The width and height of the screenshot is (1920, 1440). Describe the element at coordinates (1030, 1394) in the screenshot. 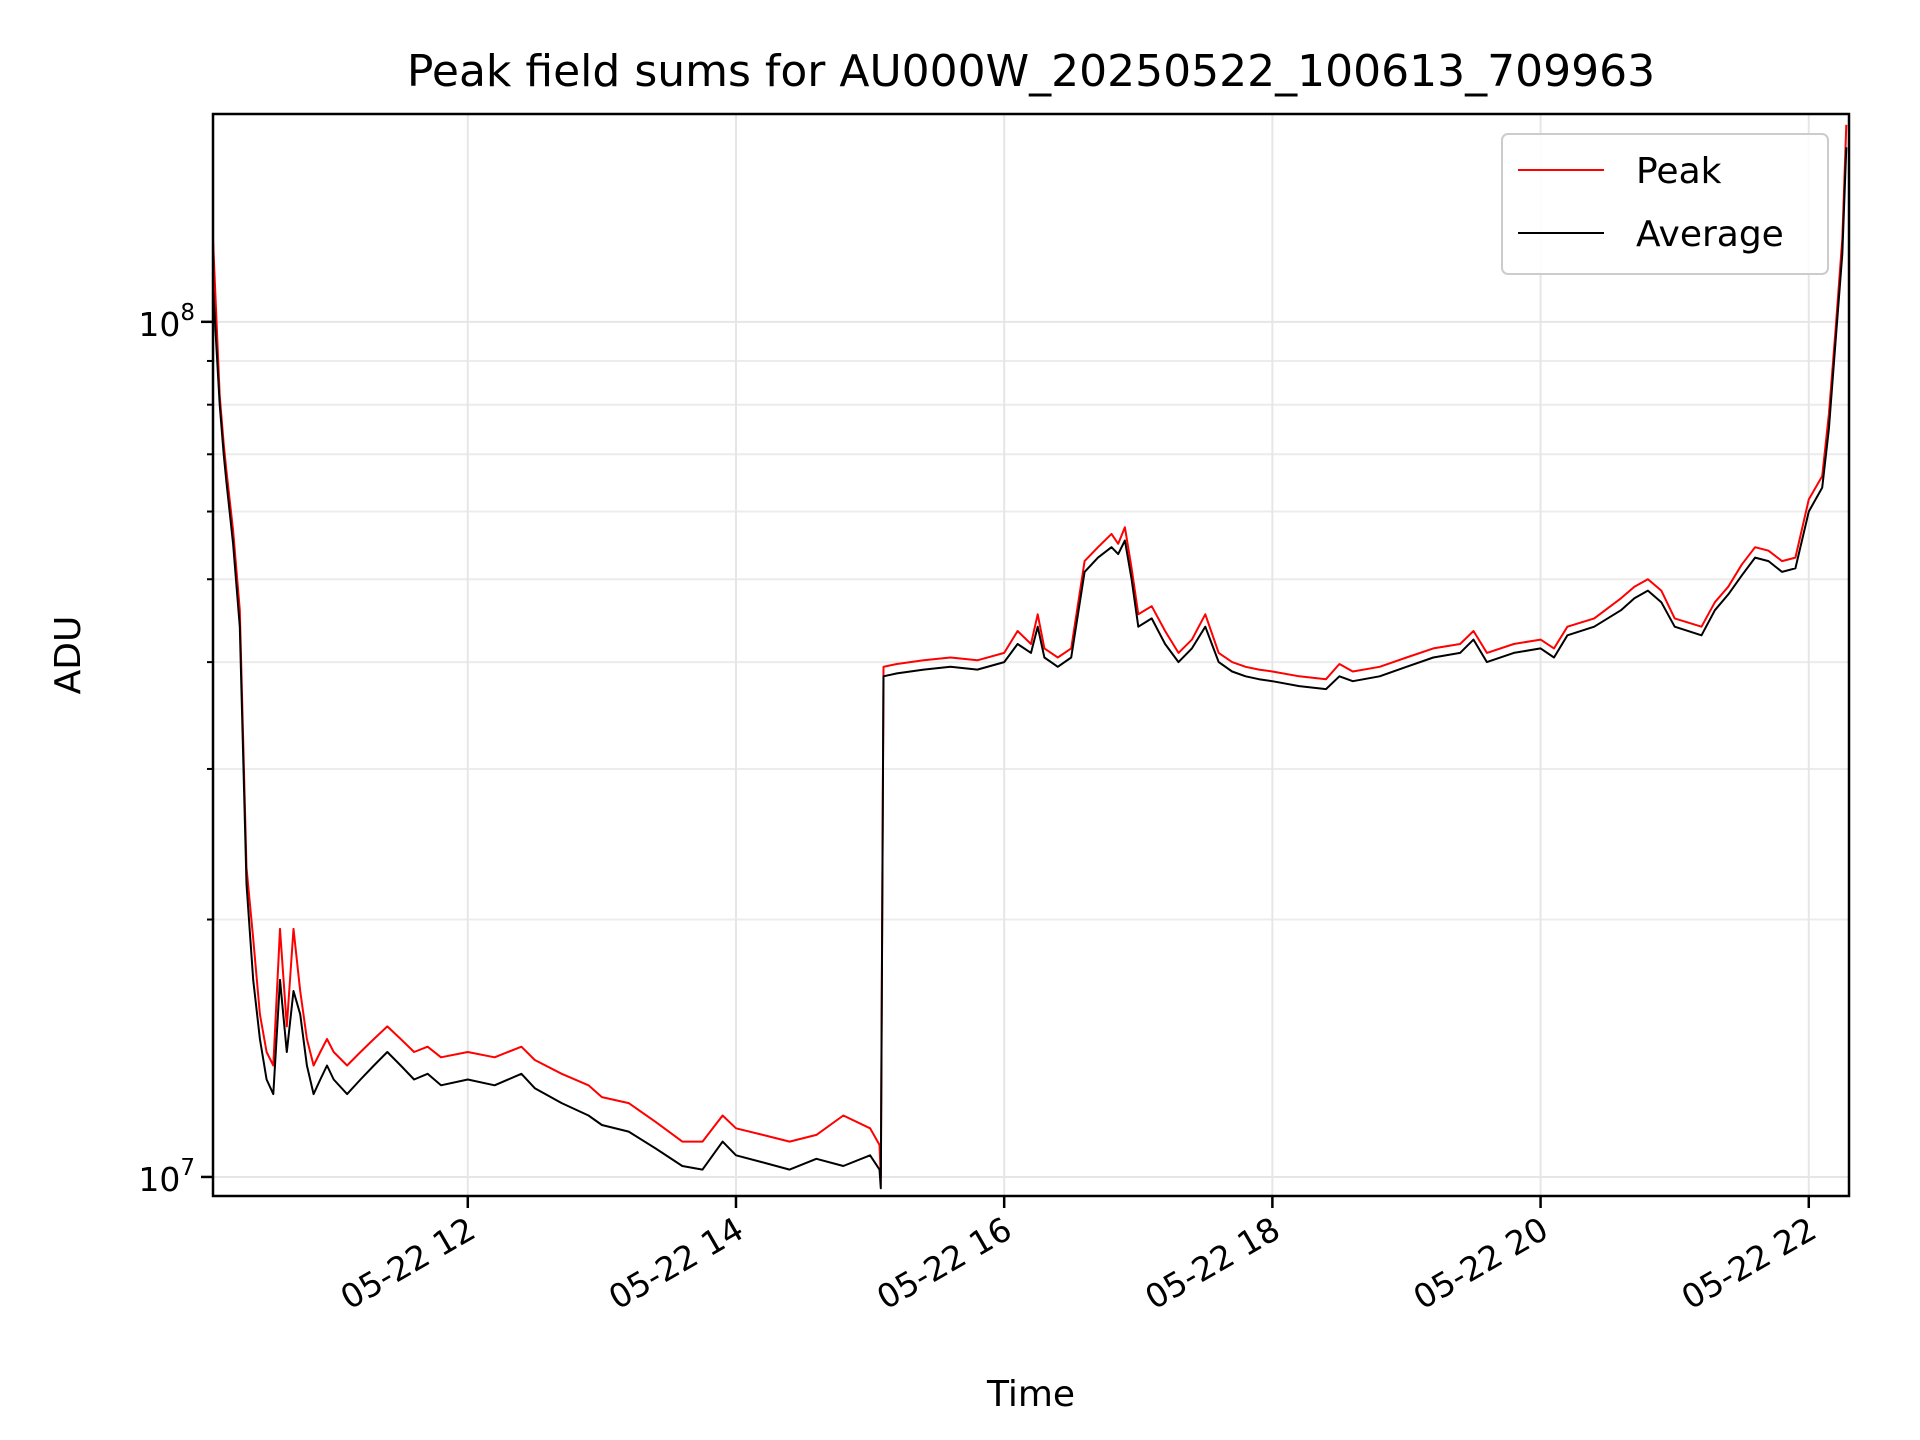

I see `x-axis-label: Time` at that location.